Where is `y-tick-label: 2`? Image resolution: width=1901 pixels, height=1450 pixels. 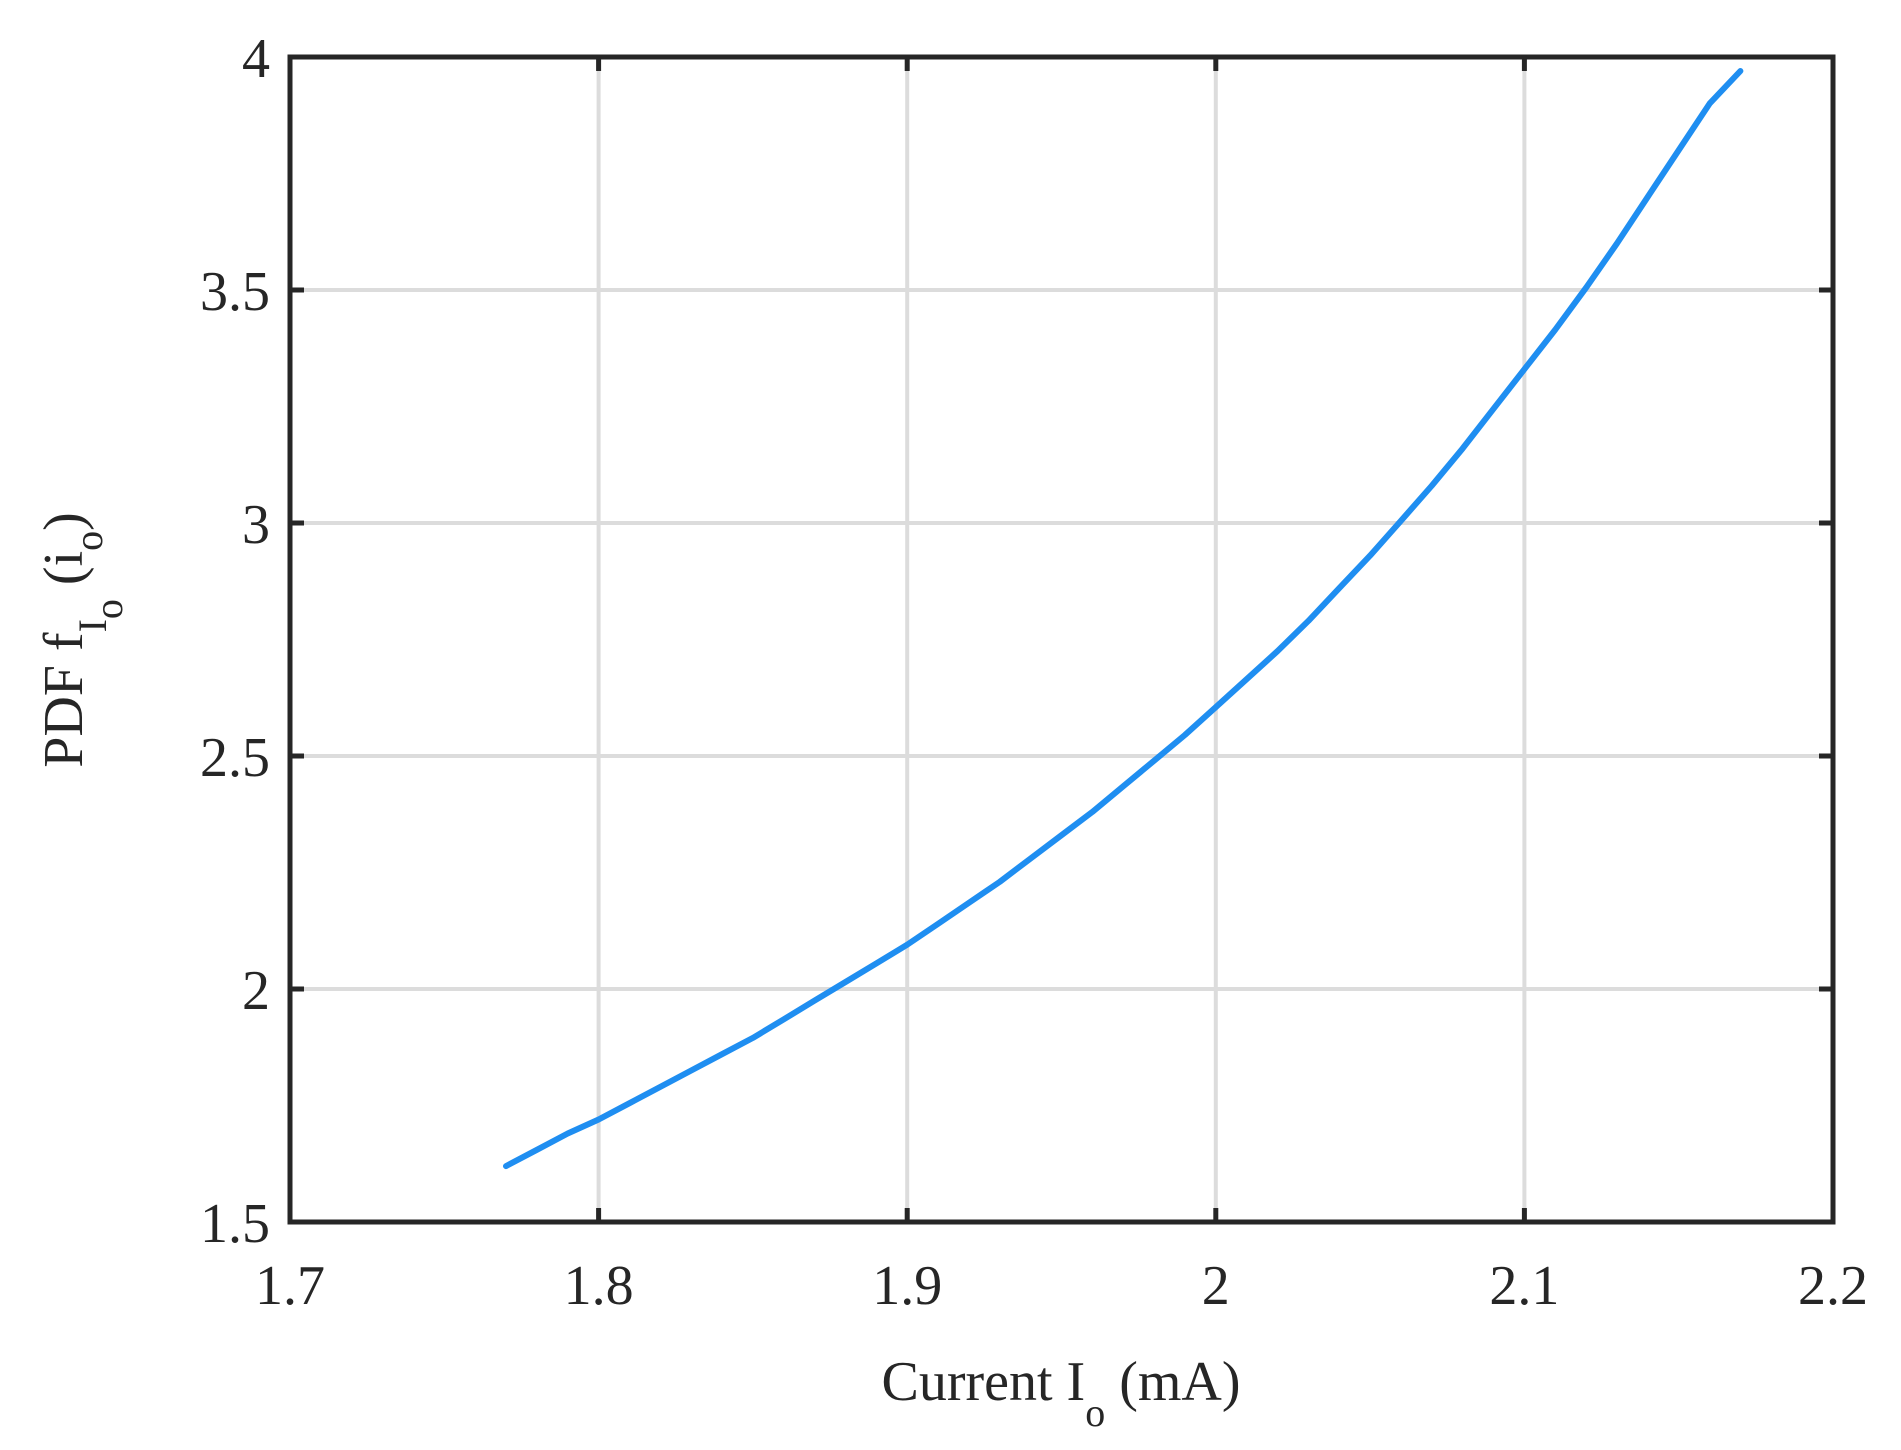
y-tick-label: 2 is located at coordinates (256, 991).